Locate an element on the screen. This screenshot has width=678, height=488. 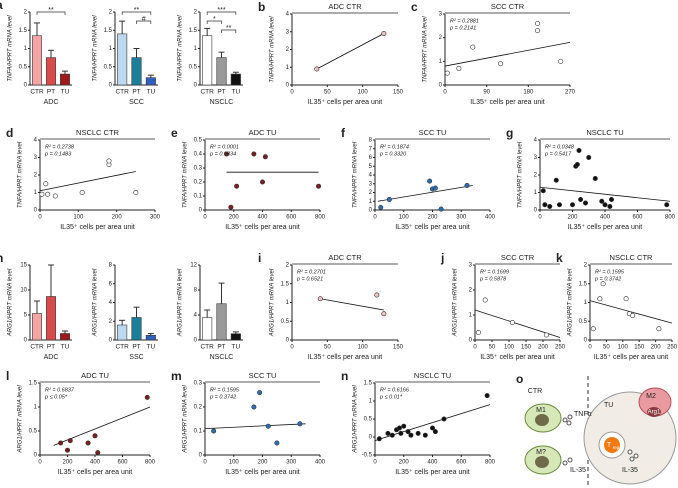
x-axis-label: SSC is located at coordinates (136, 357).